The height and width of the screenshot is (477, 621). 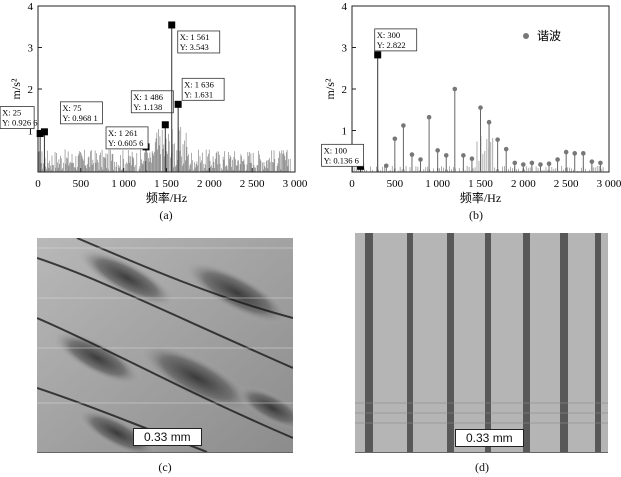 I want to click on legend-marker, so click(x=526, y=36).